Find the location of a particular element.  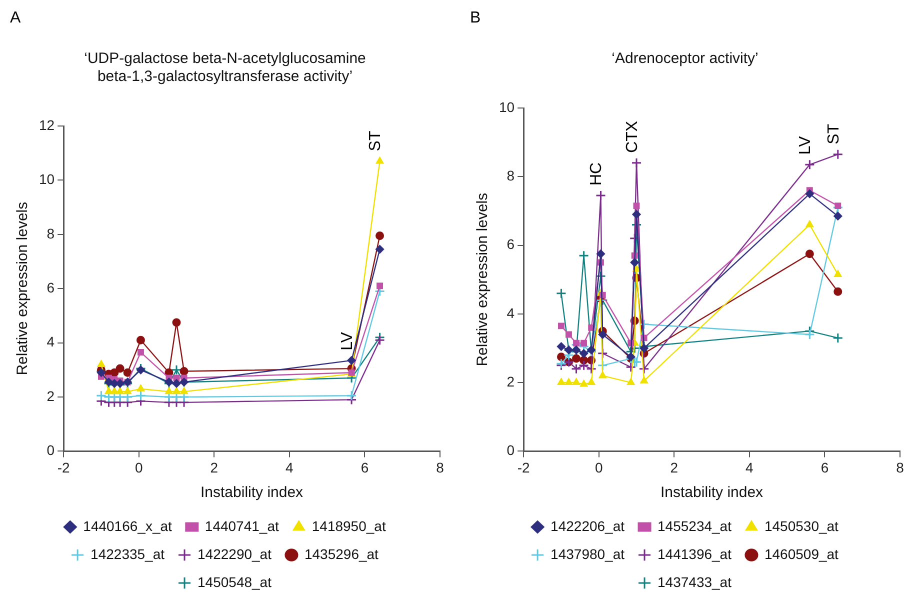

legend-label: 1422335_at is located at coordinates (127, 554).